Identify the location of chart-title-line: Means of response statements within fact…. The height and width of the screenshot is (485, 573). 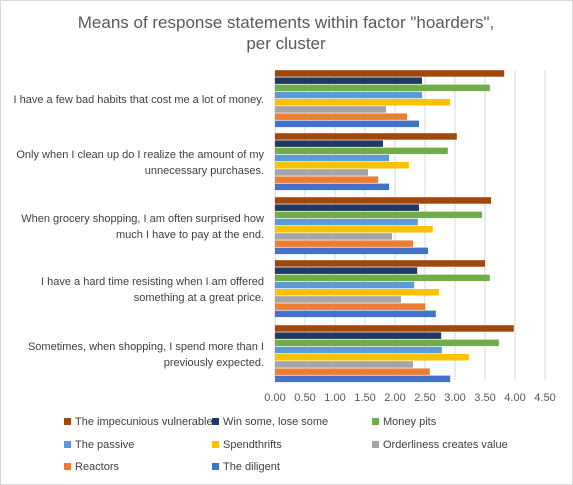
(286, 22).